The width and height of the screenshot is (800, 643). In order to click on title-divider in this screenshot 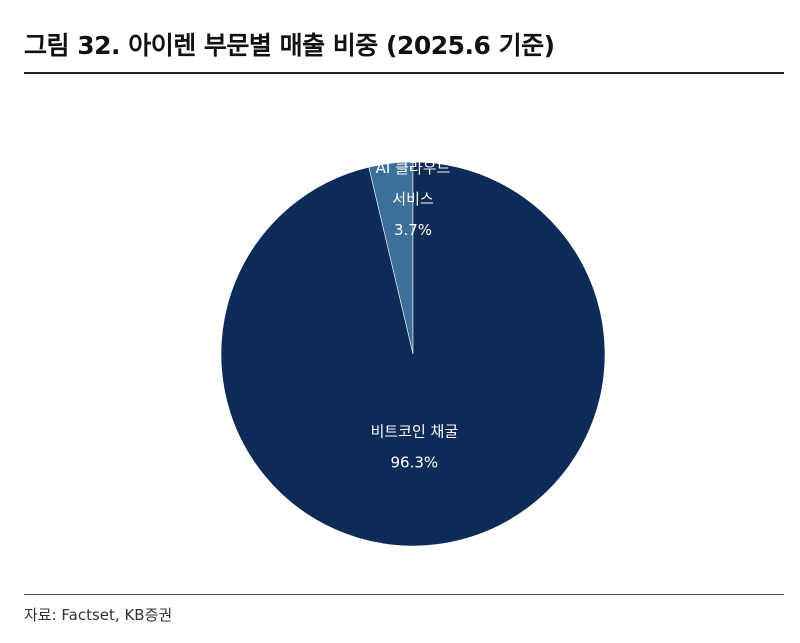, I will do `click(404, 73)`.